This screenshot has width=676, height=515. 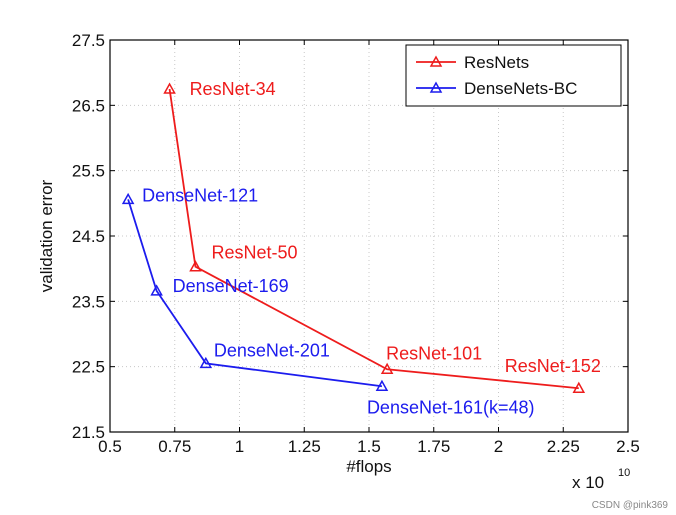 I want to click on x-tick-label: 1.5, so click(x=369, y=446).